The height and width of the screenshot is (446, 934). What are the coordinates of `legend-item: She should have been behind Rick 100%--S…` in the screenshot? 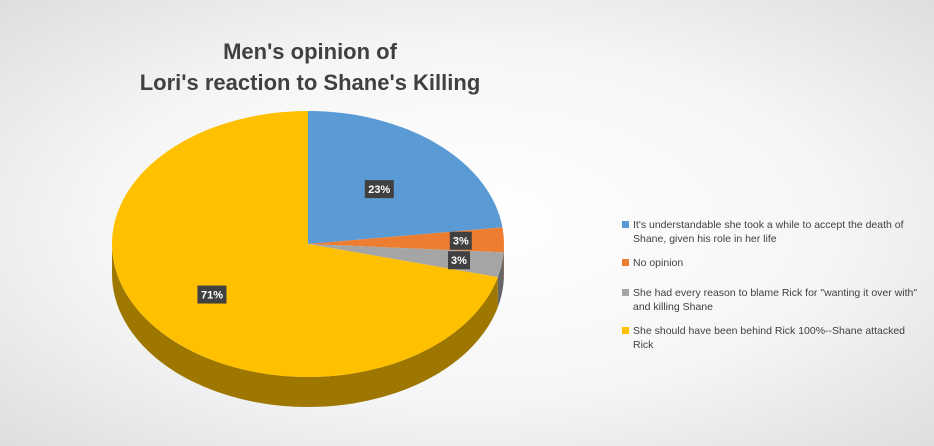 It's located at (774, 338).